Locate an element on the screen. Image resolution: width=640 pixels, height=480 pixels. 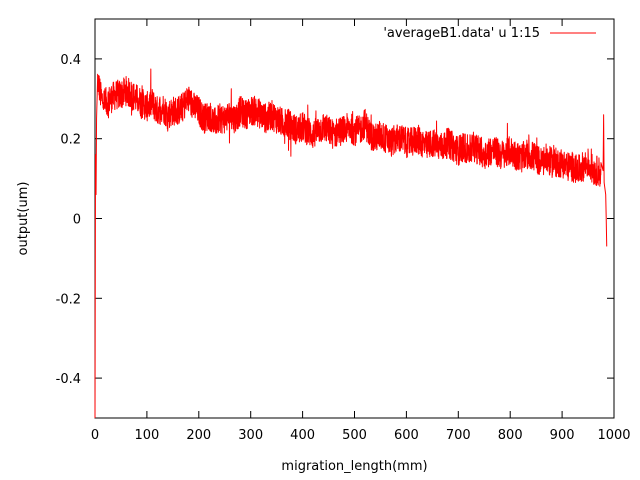
x-tick-label: 100 is located at coordinates (146, 435).